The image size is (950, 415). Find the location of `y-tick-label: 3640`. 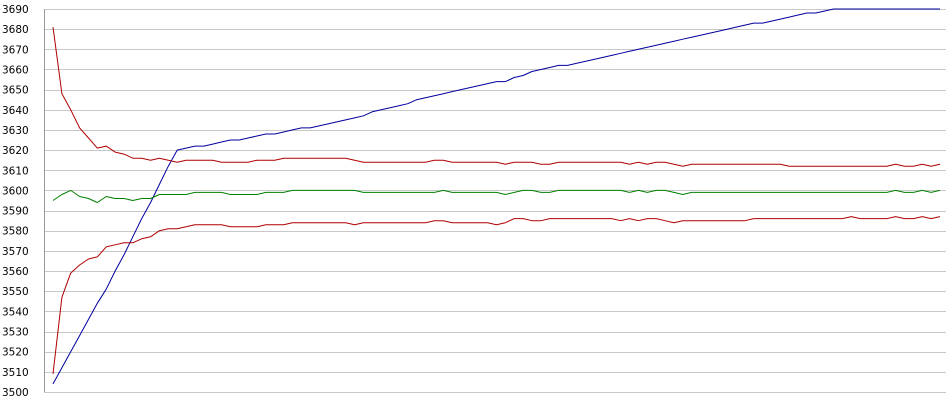

y-tick-label: 3640 is located at coordinates (15, 111).